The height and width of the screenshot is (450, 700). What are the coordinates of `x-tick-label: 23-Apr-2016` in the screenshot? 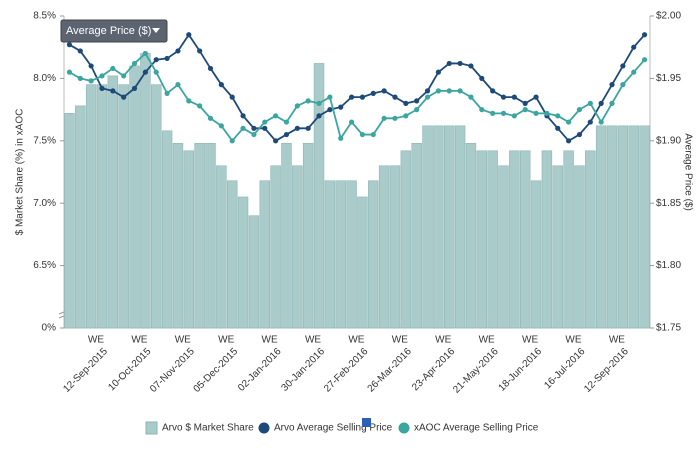 It's located at (433, 369).